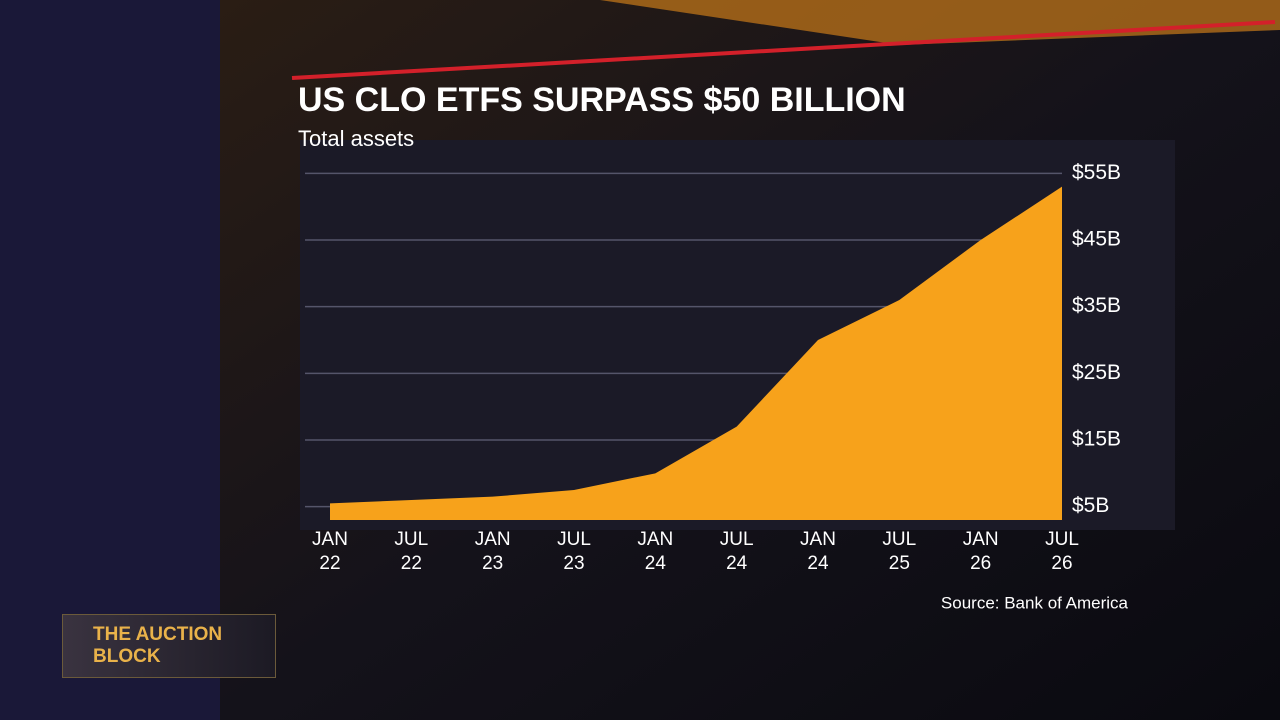 The image size is (1280, 720). What do you see at coordinates (1096, 172) in the screenshot?
I see `y-tick-label: $55B` at bounding box center [1096, 172].